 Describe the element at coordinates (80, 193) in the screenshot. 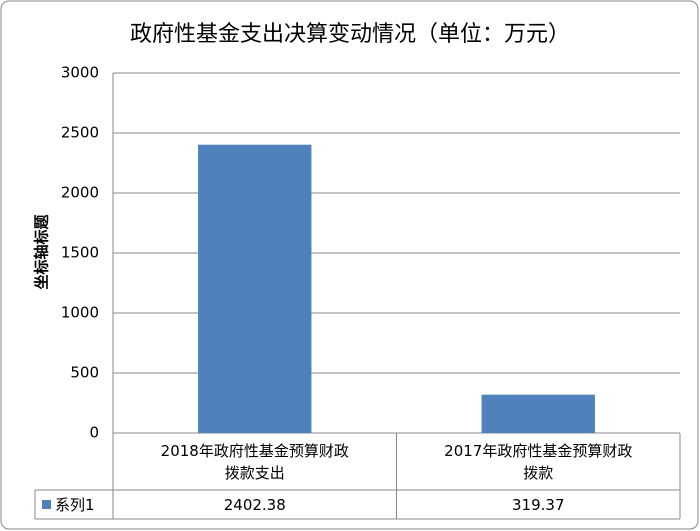

I see `y-tick-label: 2000` at that location.